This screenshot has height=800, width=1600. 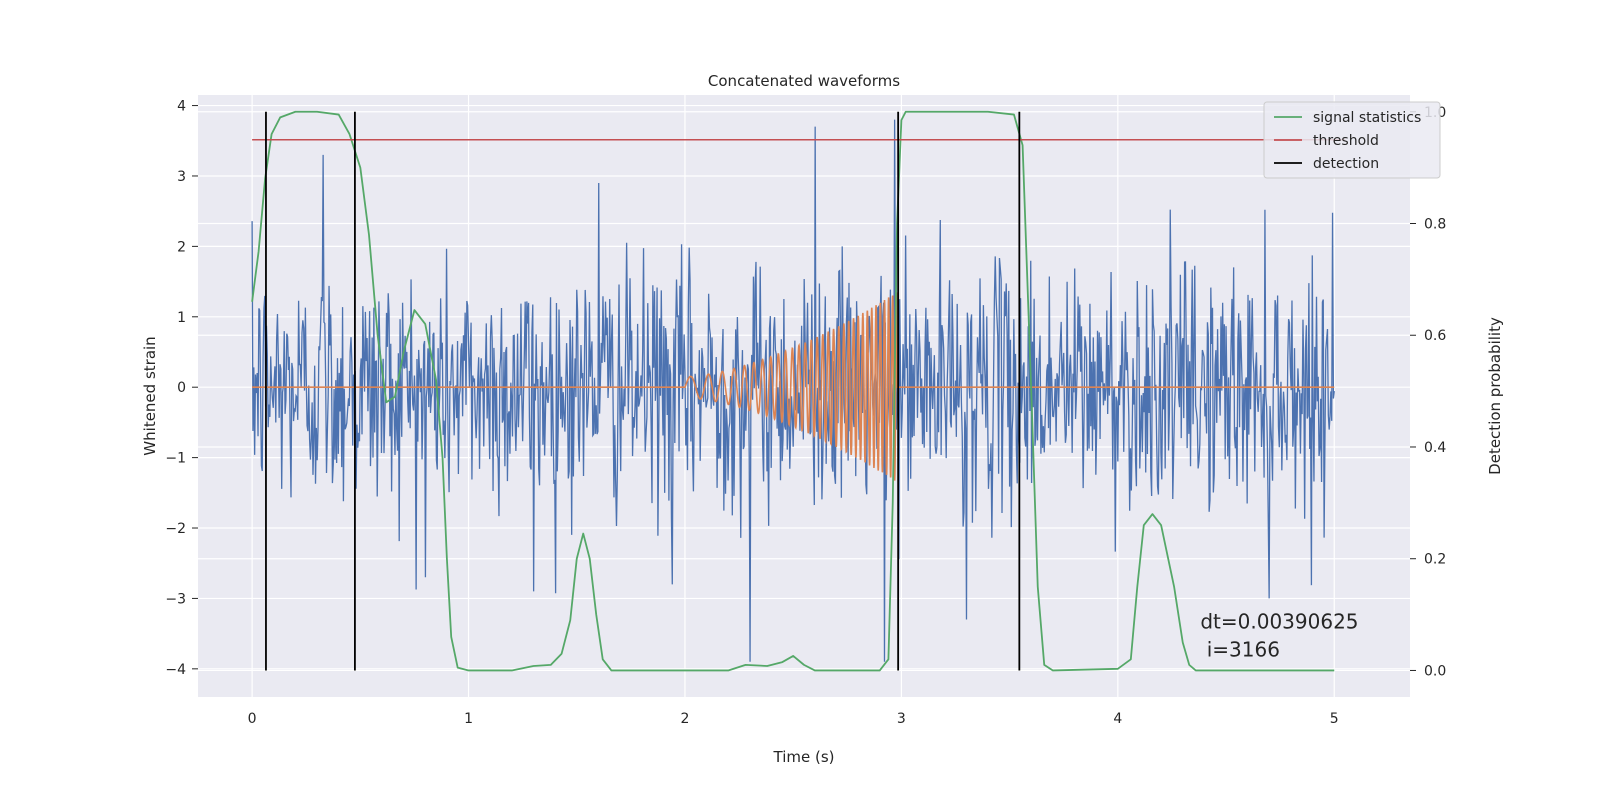 I want to click on legend-label: signal statistics, so click(x=1367, y=118).